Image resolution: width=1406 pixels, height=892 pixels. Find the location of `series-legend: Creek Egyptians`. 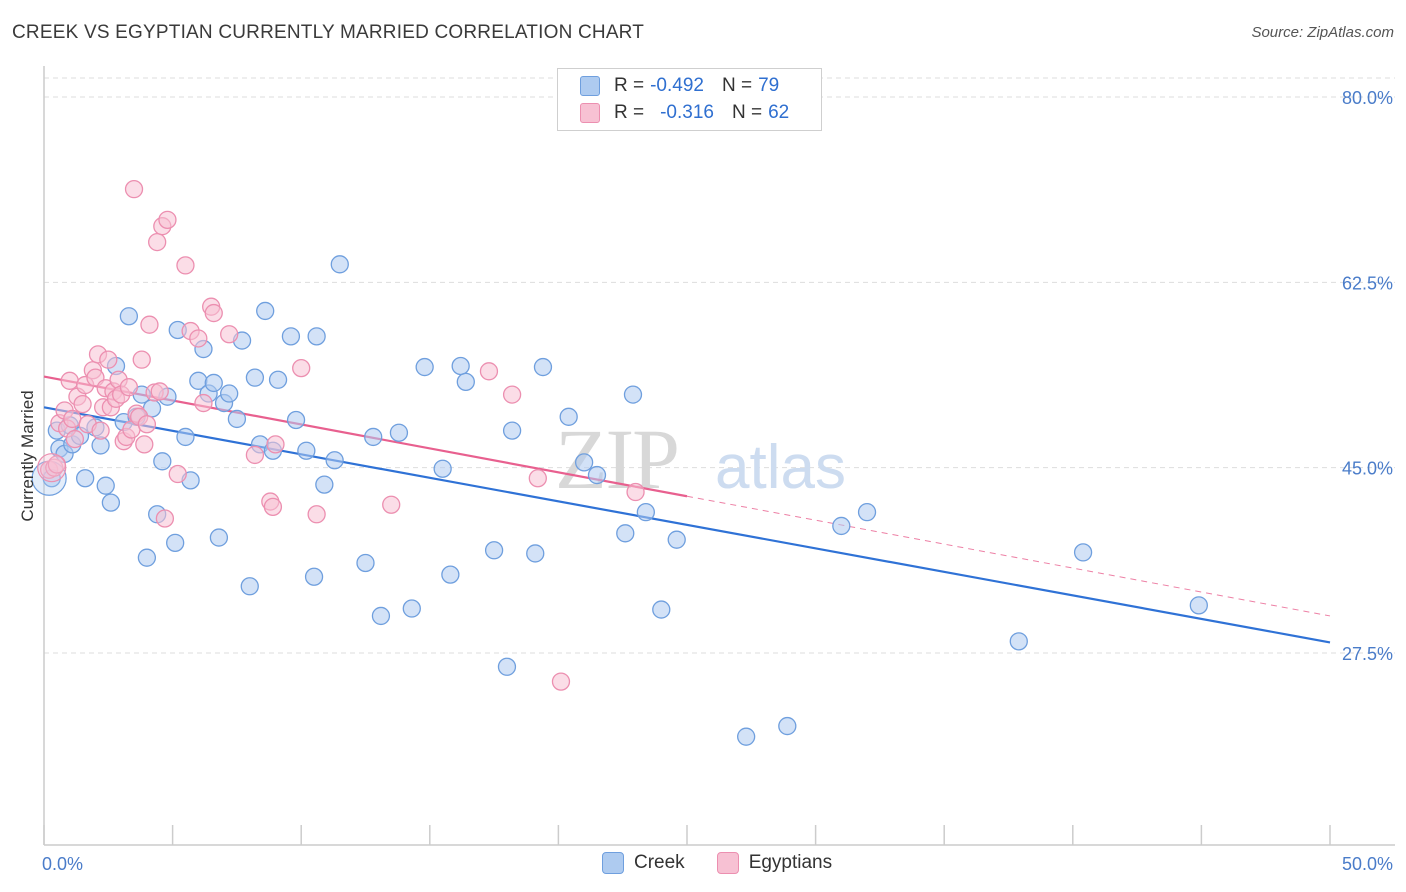

series-legend: Creek Egyptians is located at coordinates (733, 863).